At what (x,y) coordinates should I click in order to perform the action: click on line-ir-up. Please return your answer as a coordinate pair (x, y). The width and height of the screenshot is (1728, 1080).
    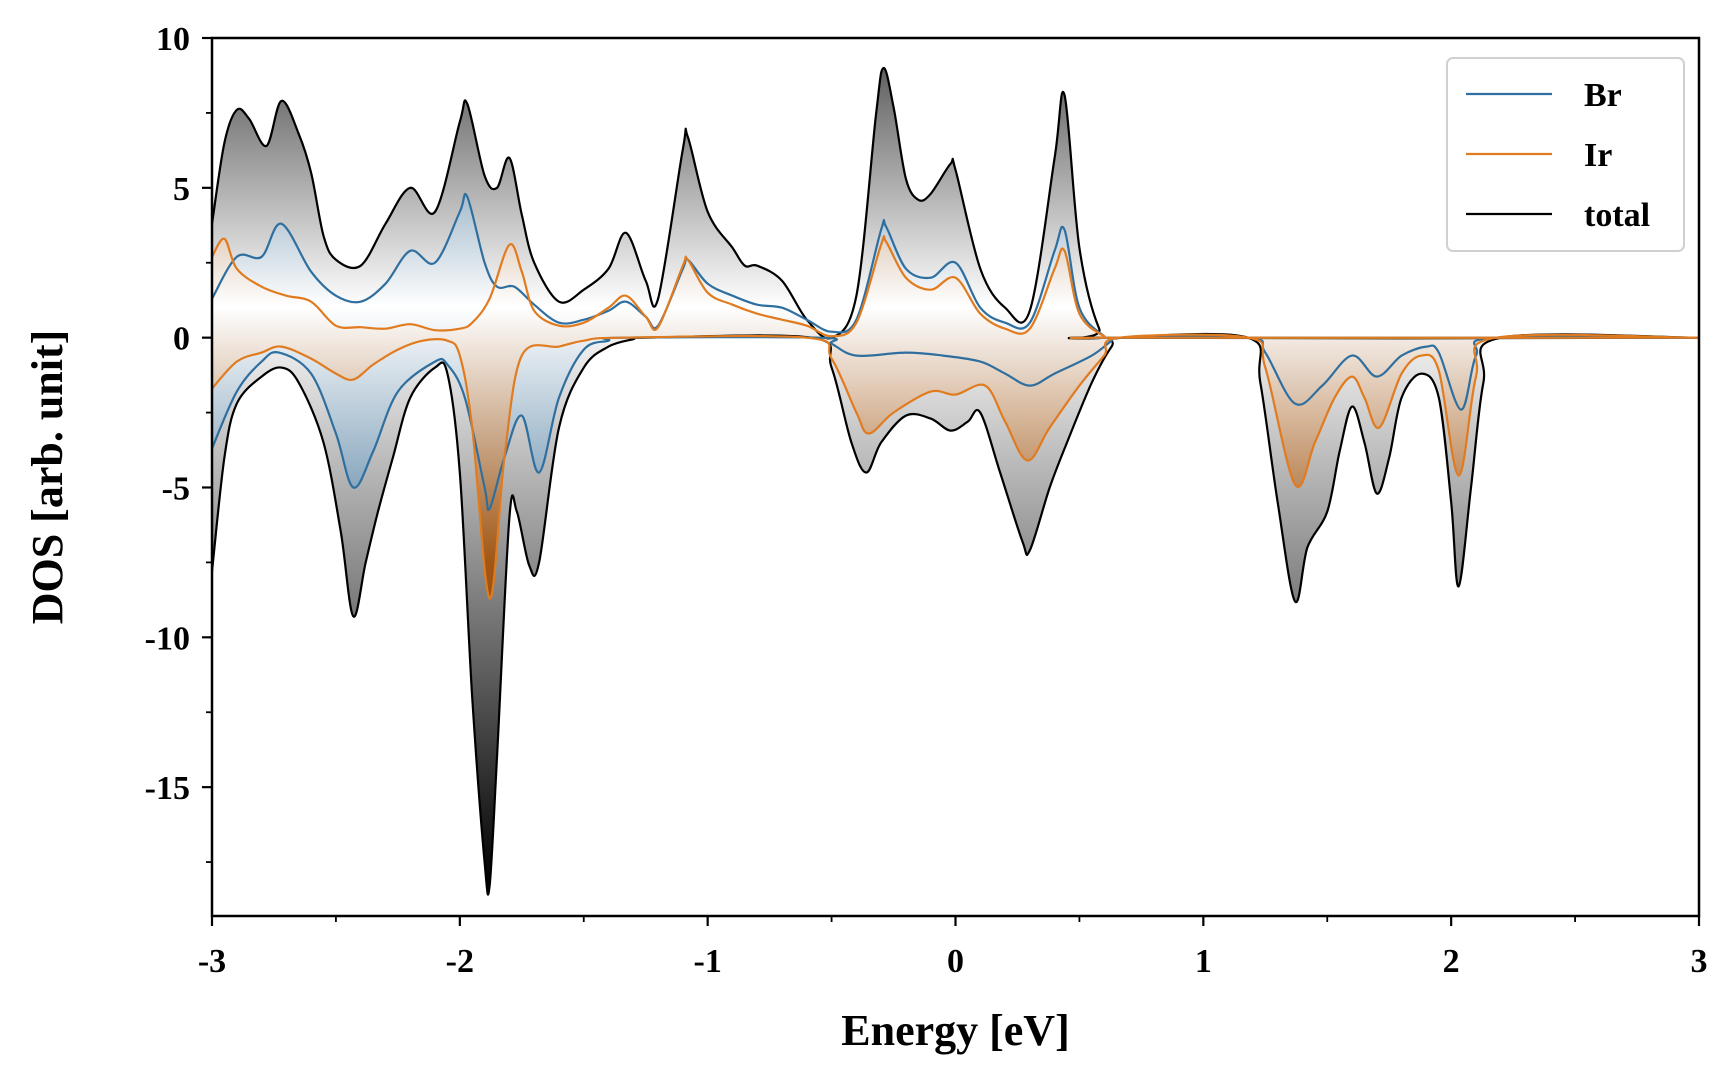
    Looking at the image, I should click on (955, 287).